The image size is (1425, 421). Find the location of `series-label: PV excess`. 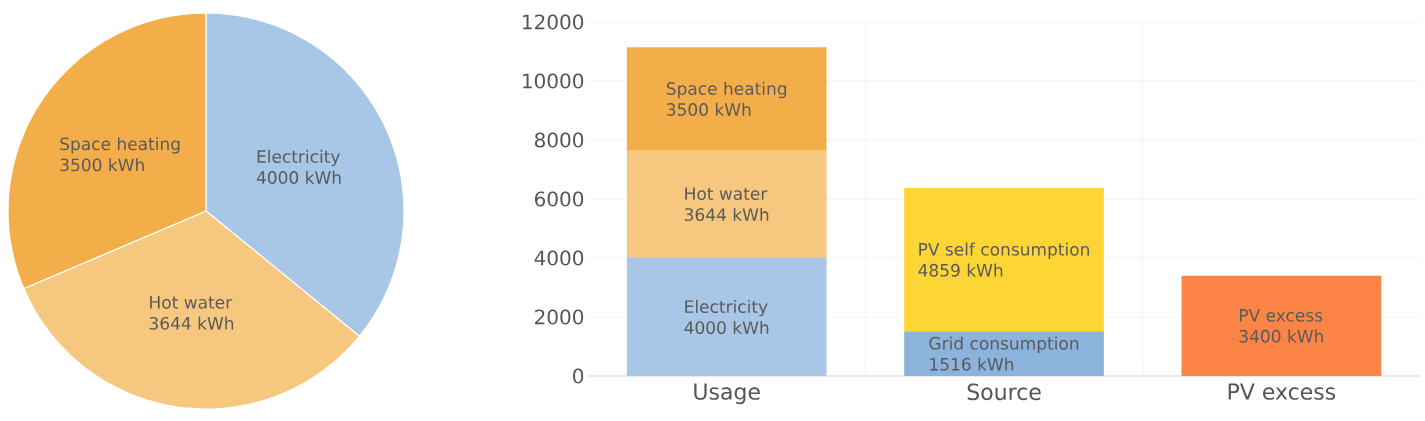

series-label: PV excess is located at coordinates (1281, 315).